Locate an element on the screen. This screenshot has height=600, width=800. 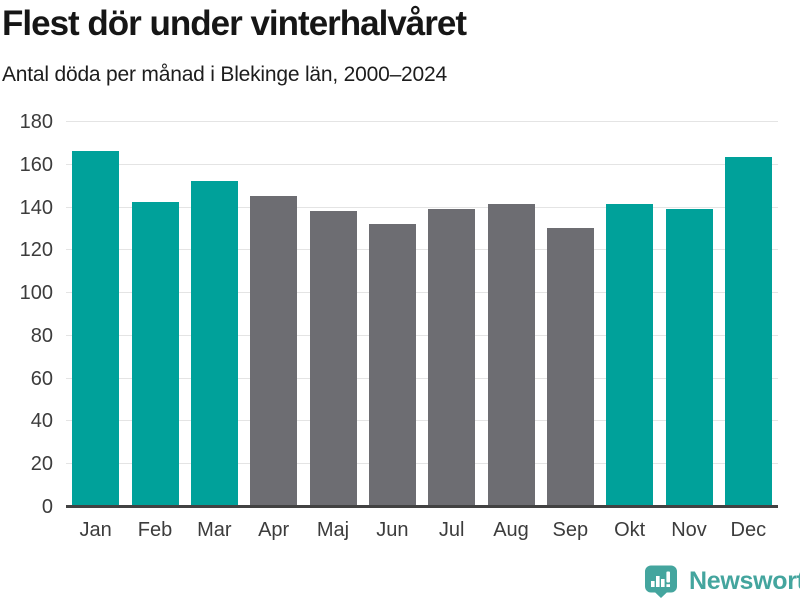
y-tick-label-60: 60 is located at coordinates (41, 378).